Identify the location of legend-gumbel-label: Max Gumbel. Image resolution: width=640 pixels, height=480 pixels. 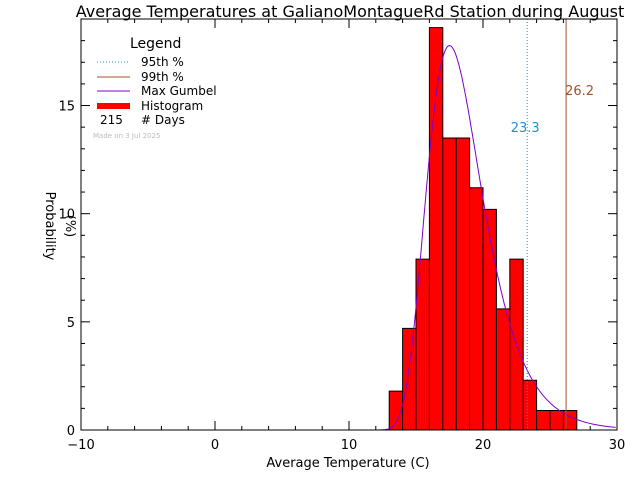
(179, 91).